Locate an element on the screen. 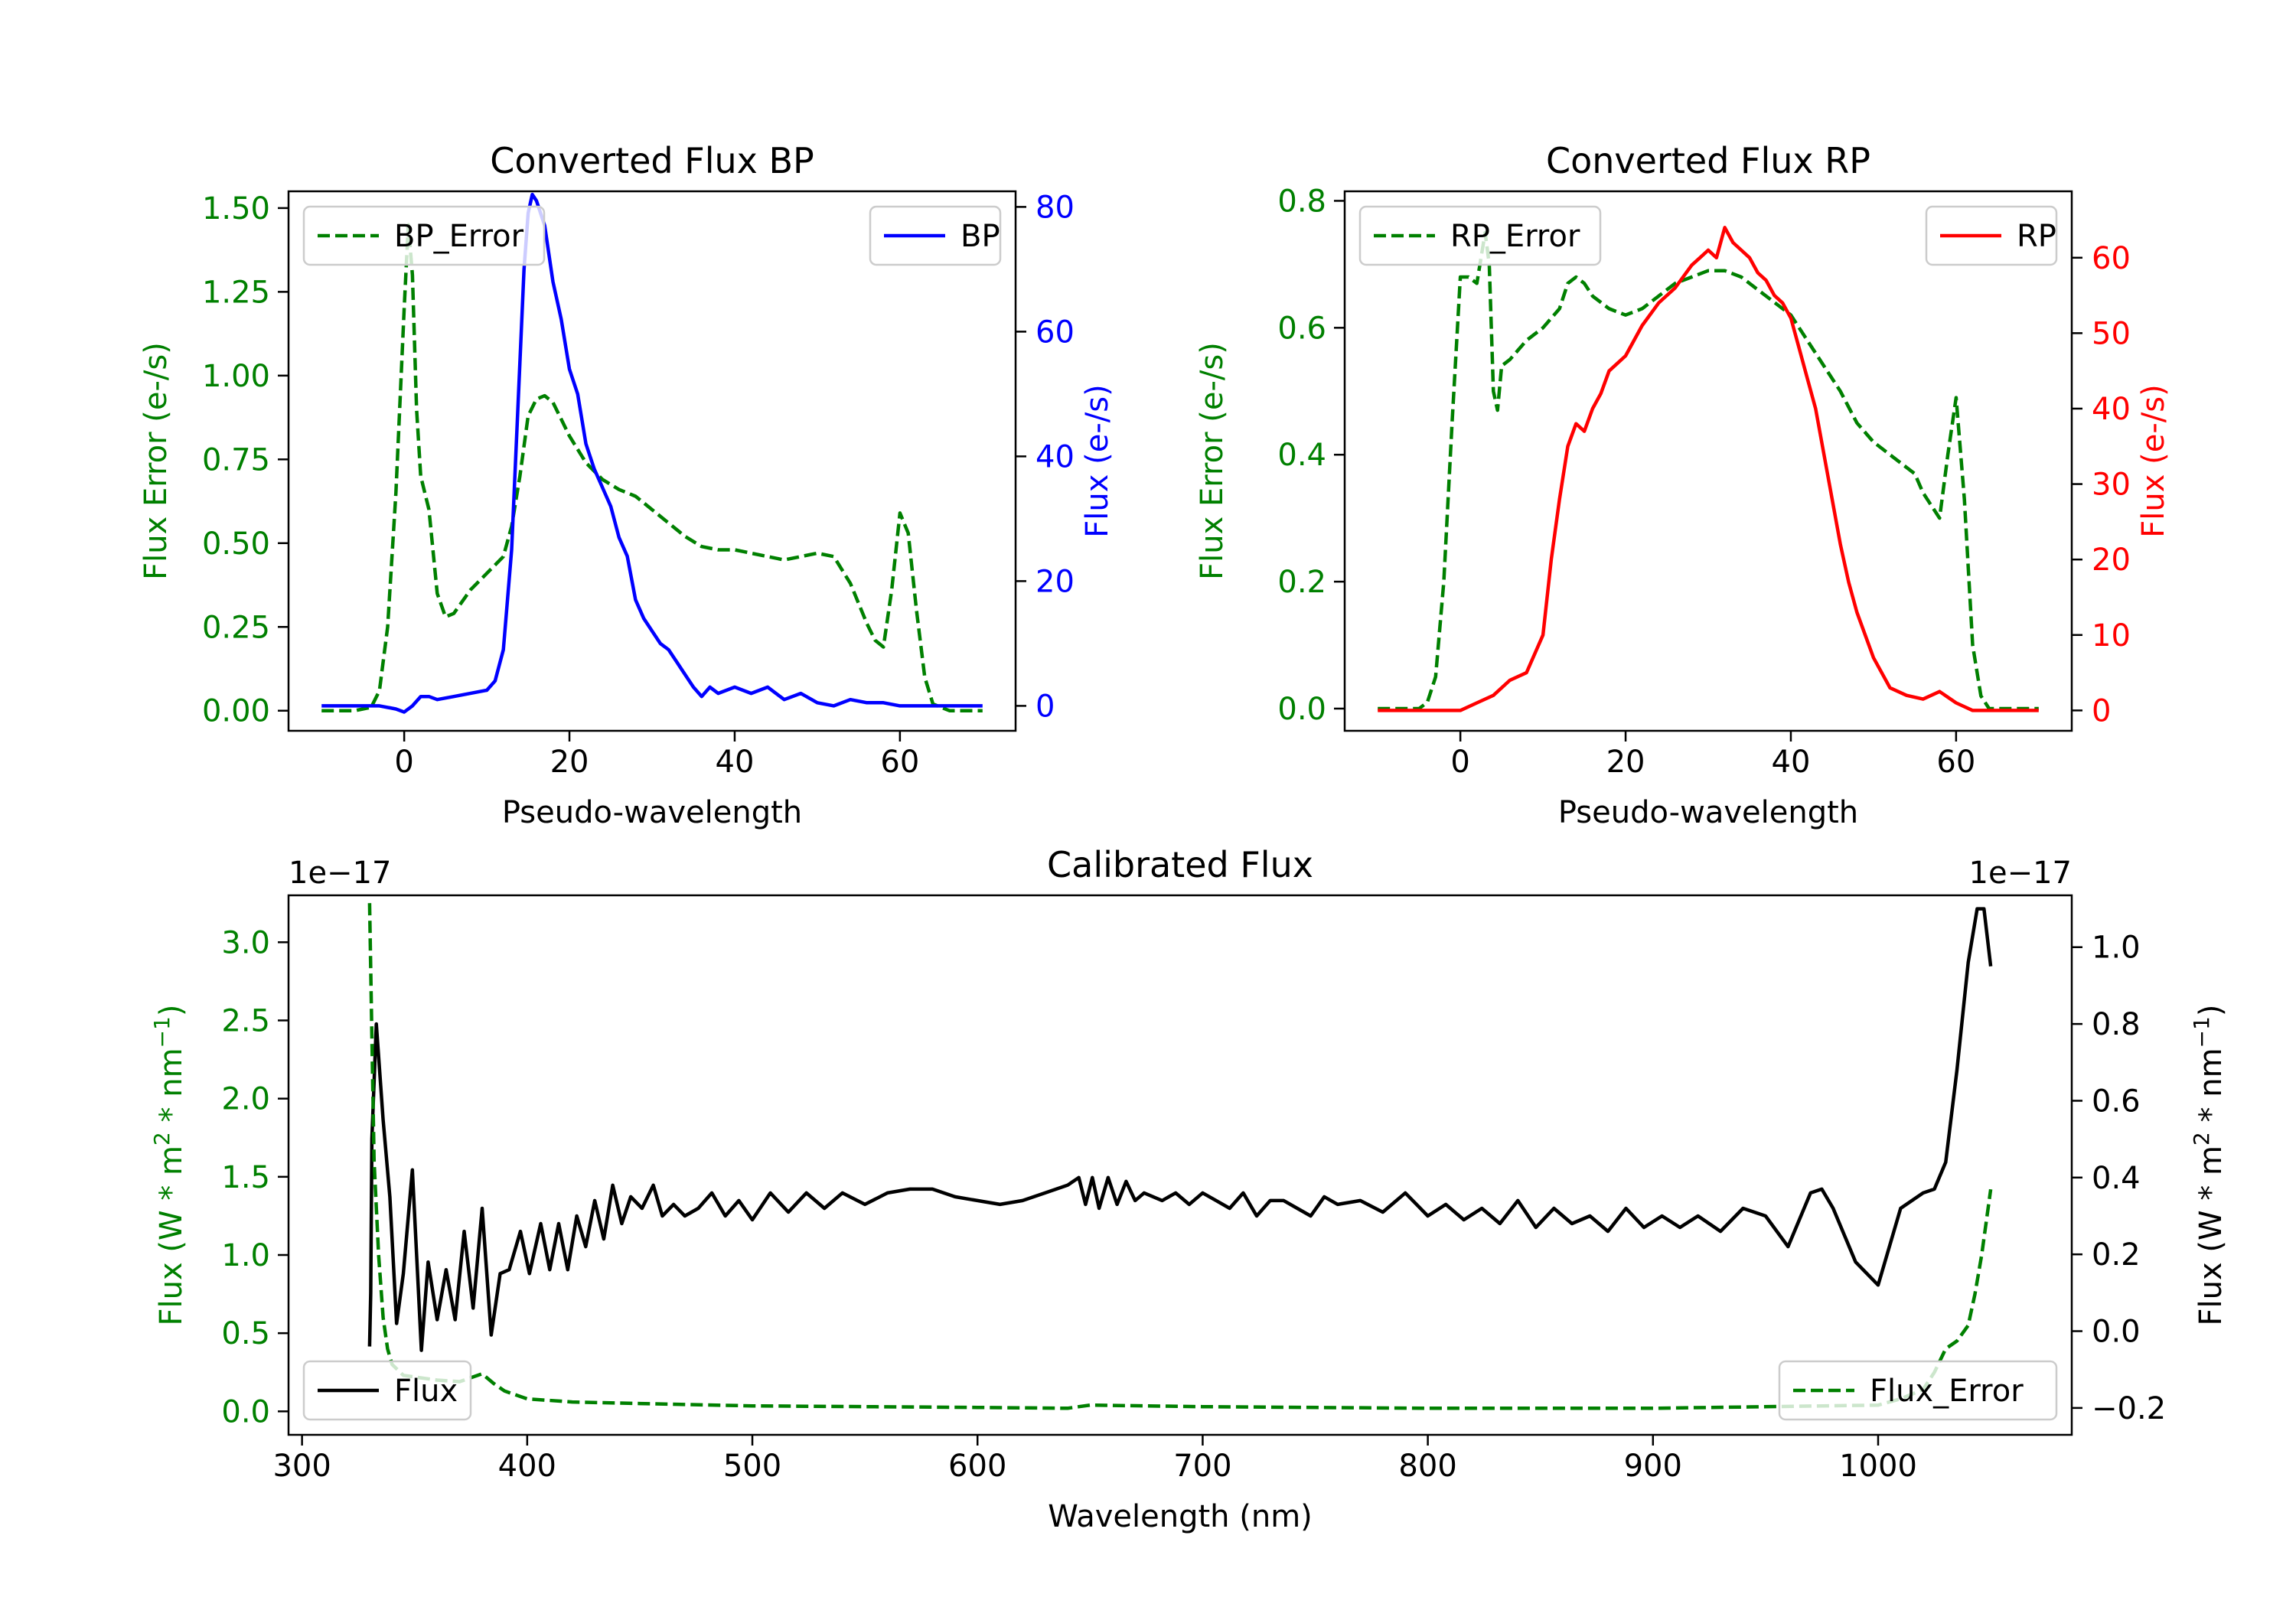  right-tick-label: 80 is located at coordinates (1055, 207).